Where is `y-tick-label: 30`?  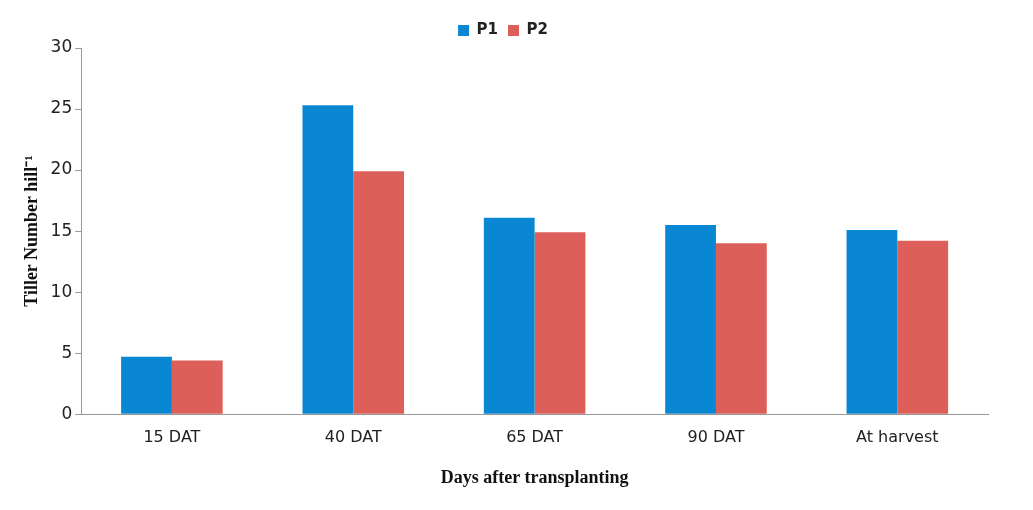 y-tick-label: 30 is located at coordinates (61, 46).